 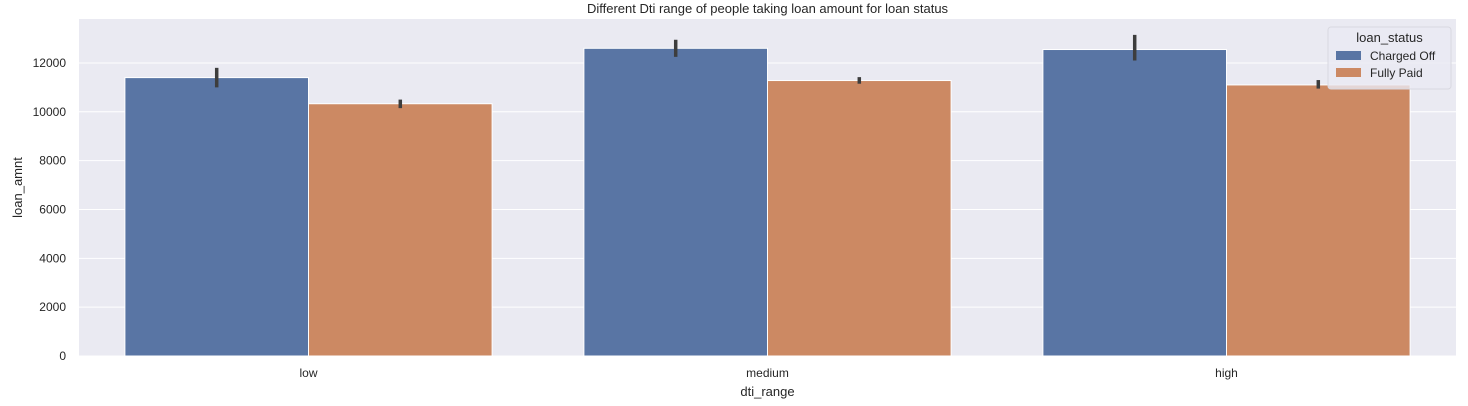 I want to click on x-tick-label: high, so click(x=1226, y=373).